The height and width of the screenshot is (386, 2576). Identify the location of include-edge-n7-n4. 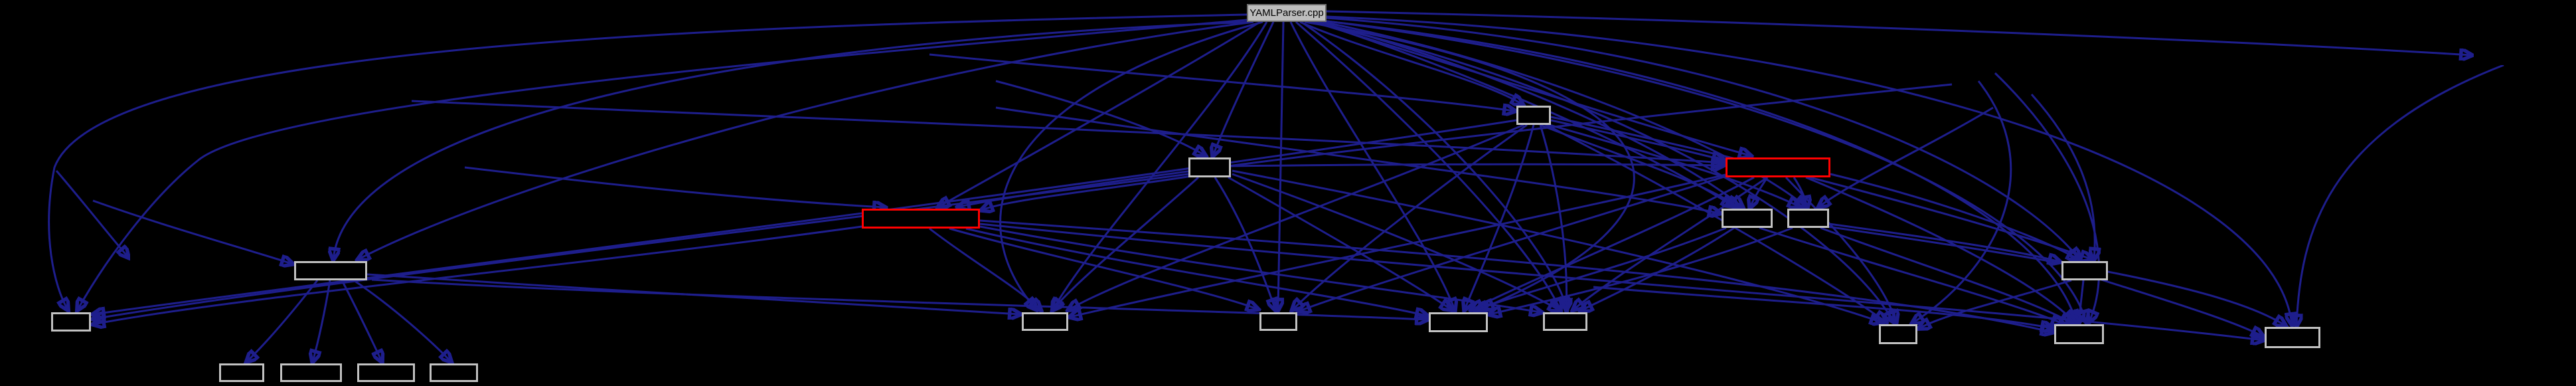
(674, 187).